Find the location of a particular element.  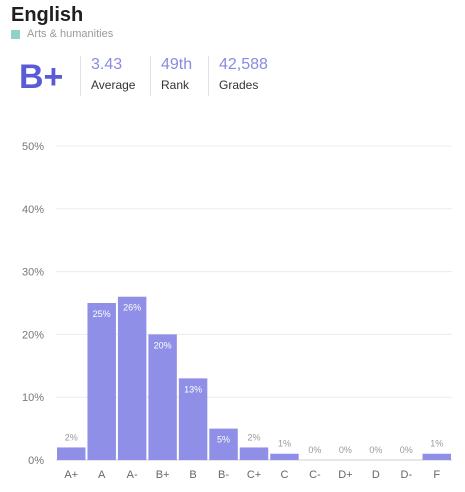

bar-B is located at coordinates (193, 419).